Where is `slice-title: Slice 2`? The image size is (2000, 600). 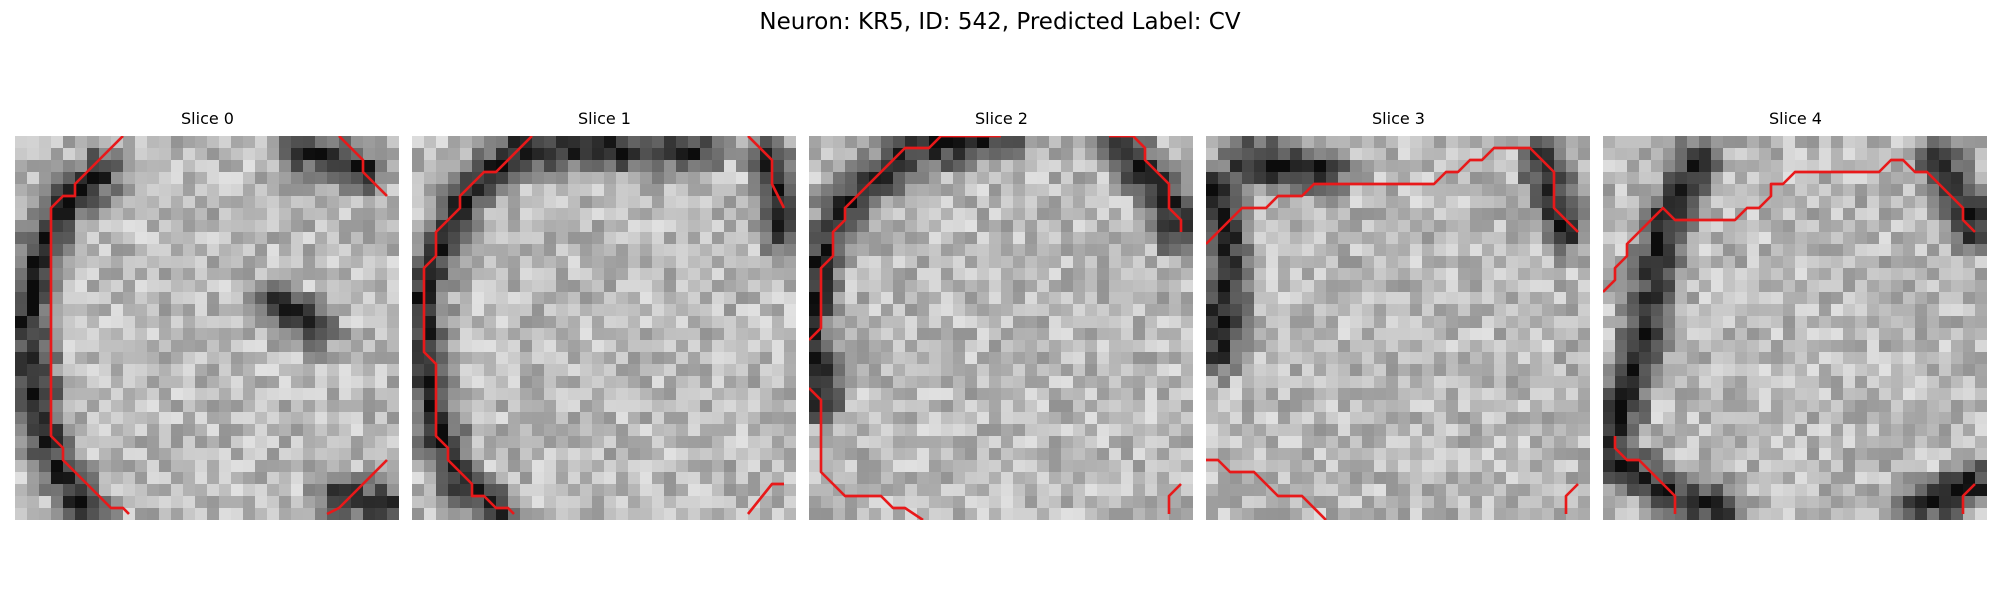
slice-title: Slice 2 is located at coordinates (1001, 118).